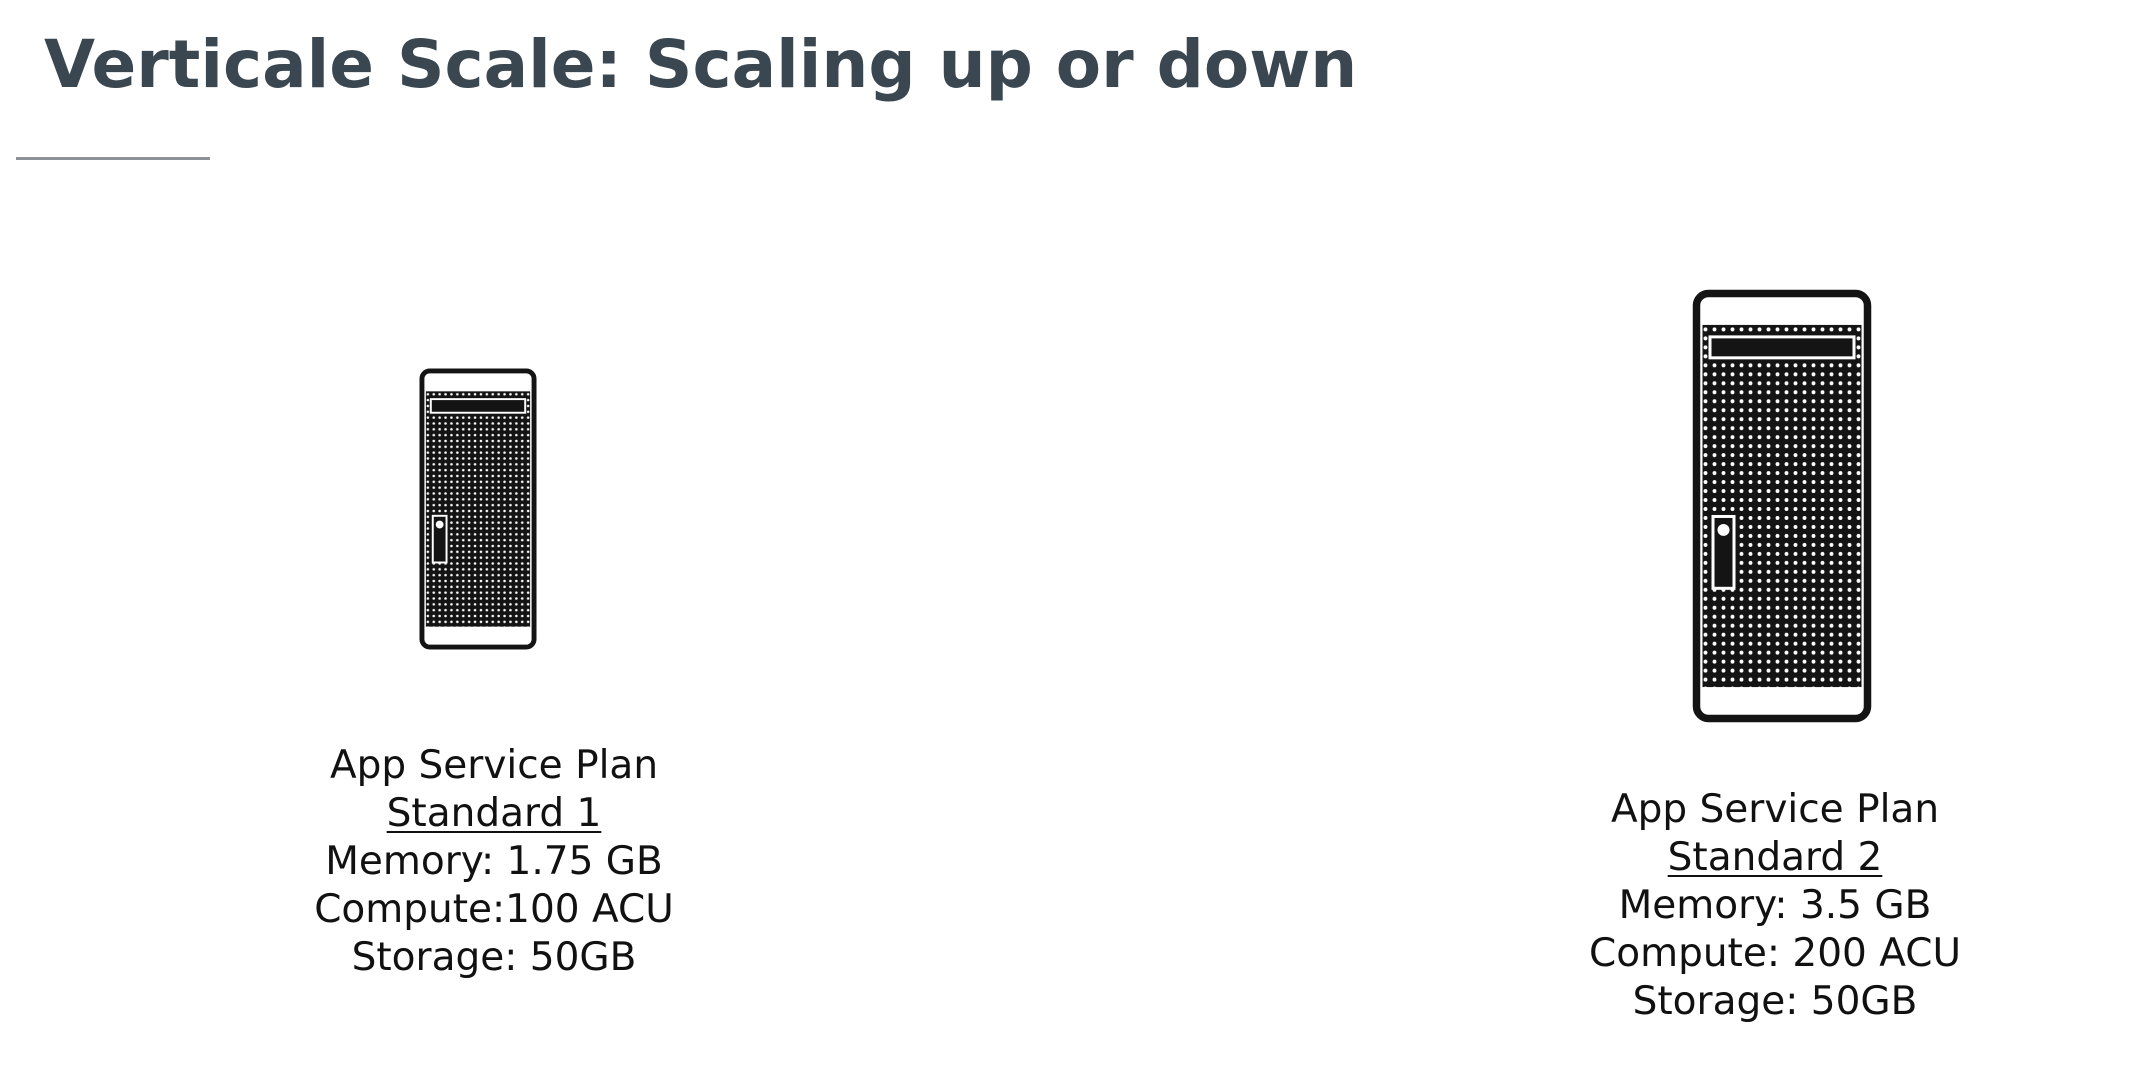 The image size is (2134, 1090). I want to click on slide-title: Verticale Scale: Scaling up or down, so click(701, 64).